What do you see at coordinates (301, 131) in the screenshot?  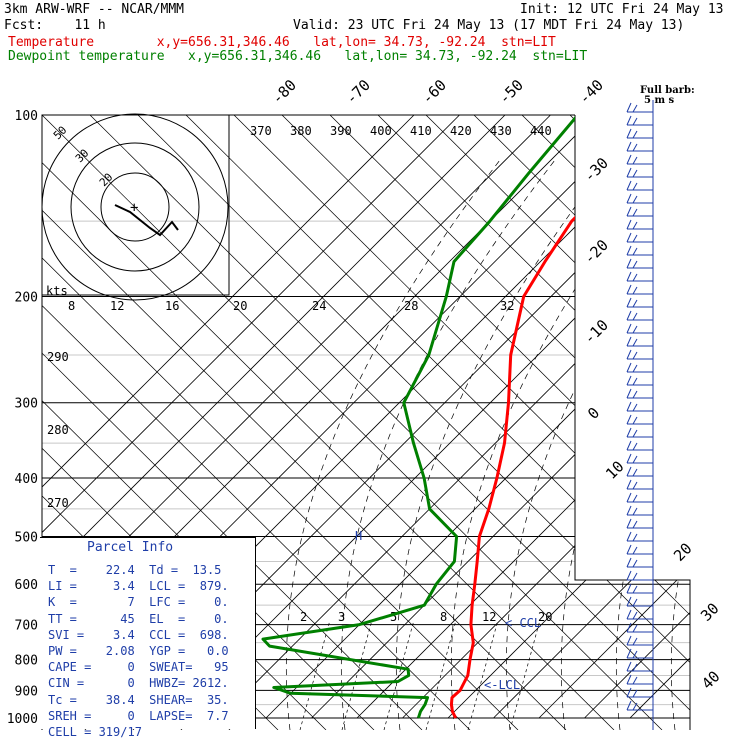 I see `theta-e-label: 380` at bounding box center [301, 131].